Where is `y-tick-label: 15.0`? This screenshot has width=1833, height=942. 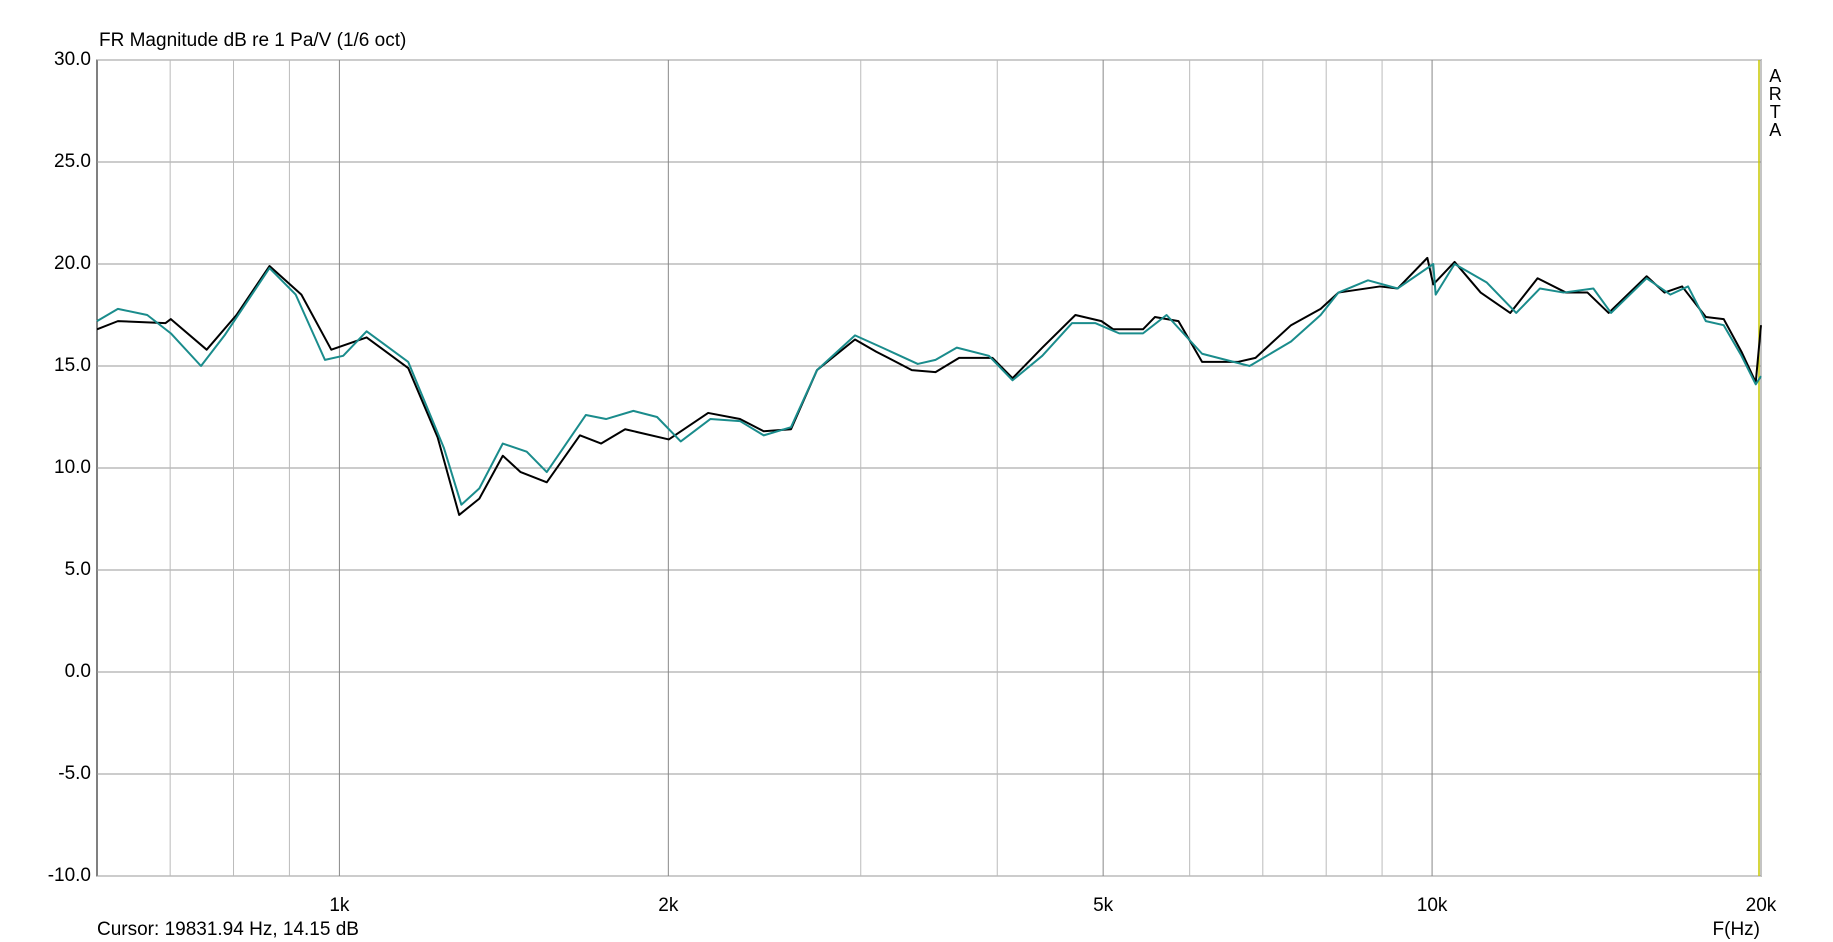
y-tick-label: 15.0 is located at coordinates (72, 365).